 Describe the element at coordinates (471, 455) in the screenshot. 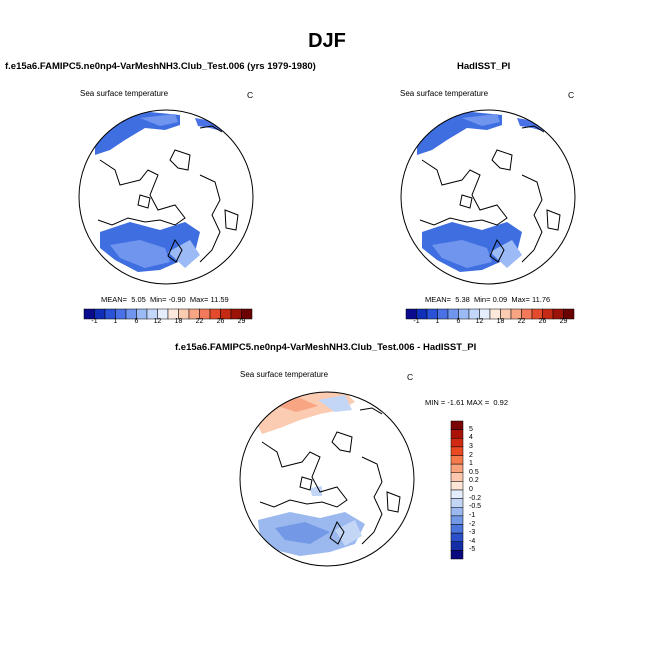

I see `diff-colorbar-tick-label: 2` at that location.